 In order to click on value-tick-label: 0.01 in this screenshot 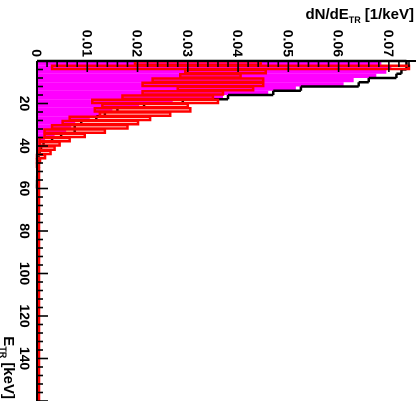, I will do `click(87, 43)`.